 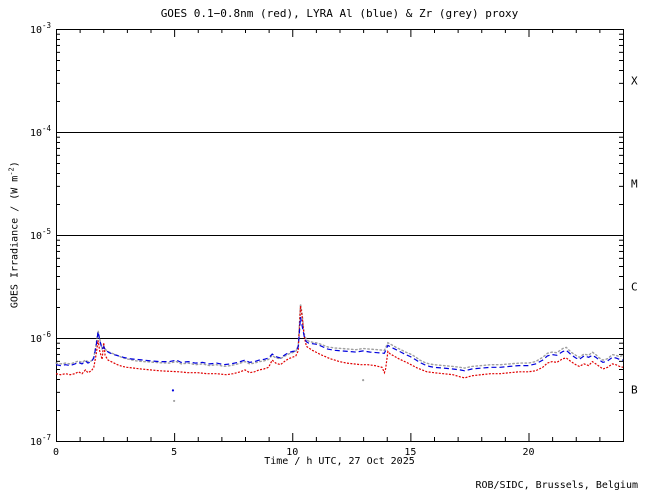 I want to click on x-tick-label: 0, so click(x=56, y=452).